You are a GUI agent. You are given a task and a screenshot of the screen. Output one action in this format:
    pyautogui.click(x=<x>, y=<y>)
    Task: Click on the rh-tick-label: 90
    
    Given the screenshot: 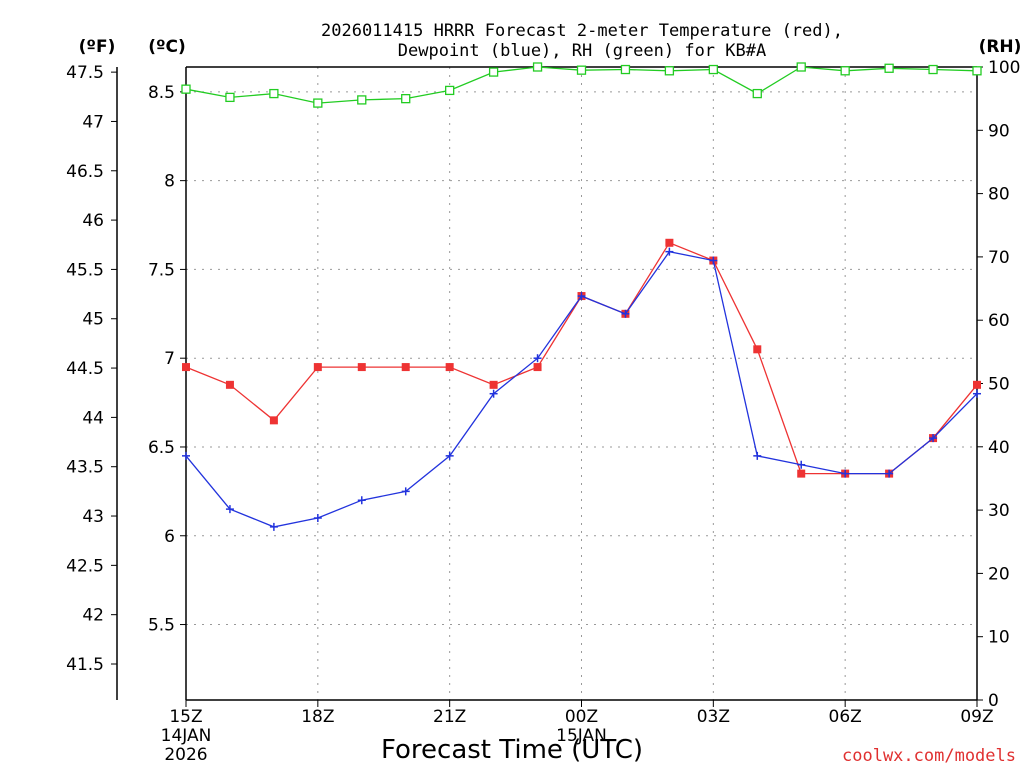 What is the action you would take?
    pyautogui.click(x=999, y=131)
    